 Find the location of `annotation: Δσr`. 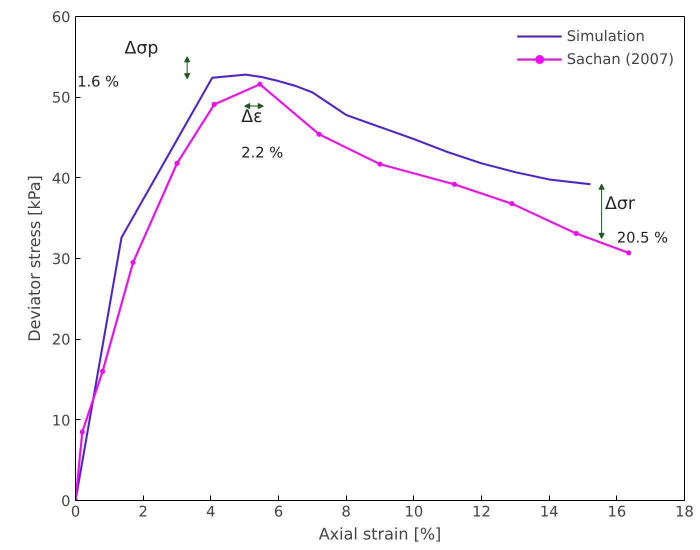

annotation: Δσr is located at coordinates (620, 204).